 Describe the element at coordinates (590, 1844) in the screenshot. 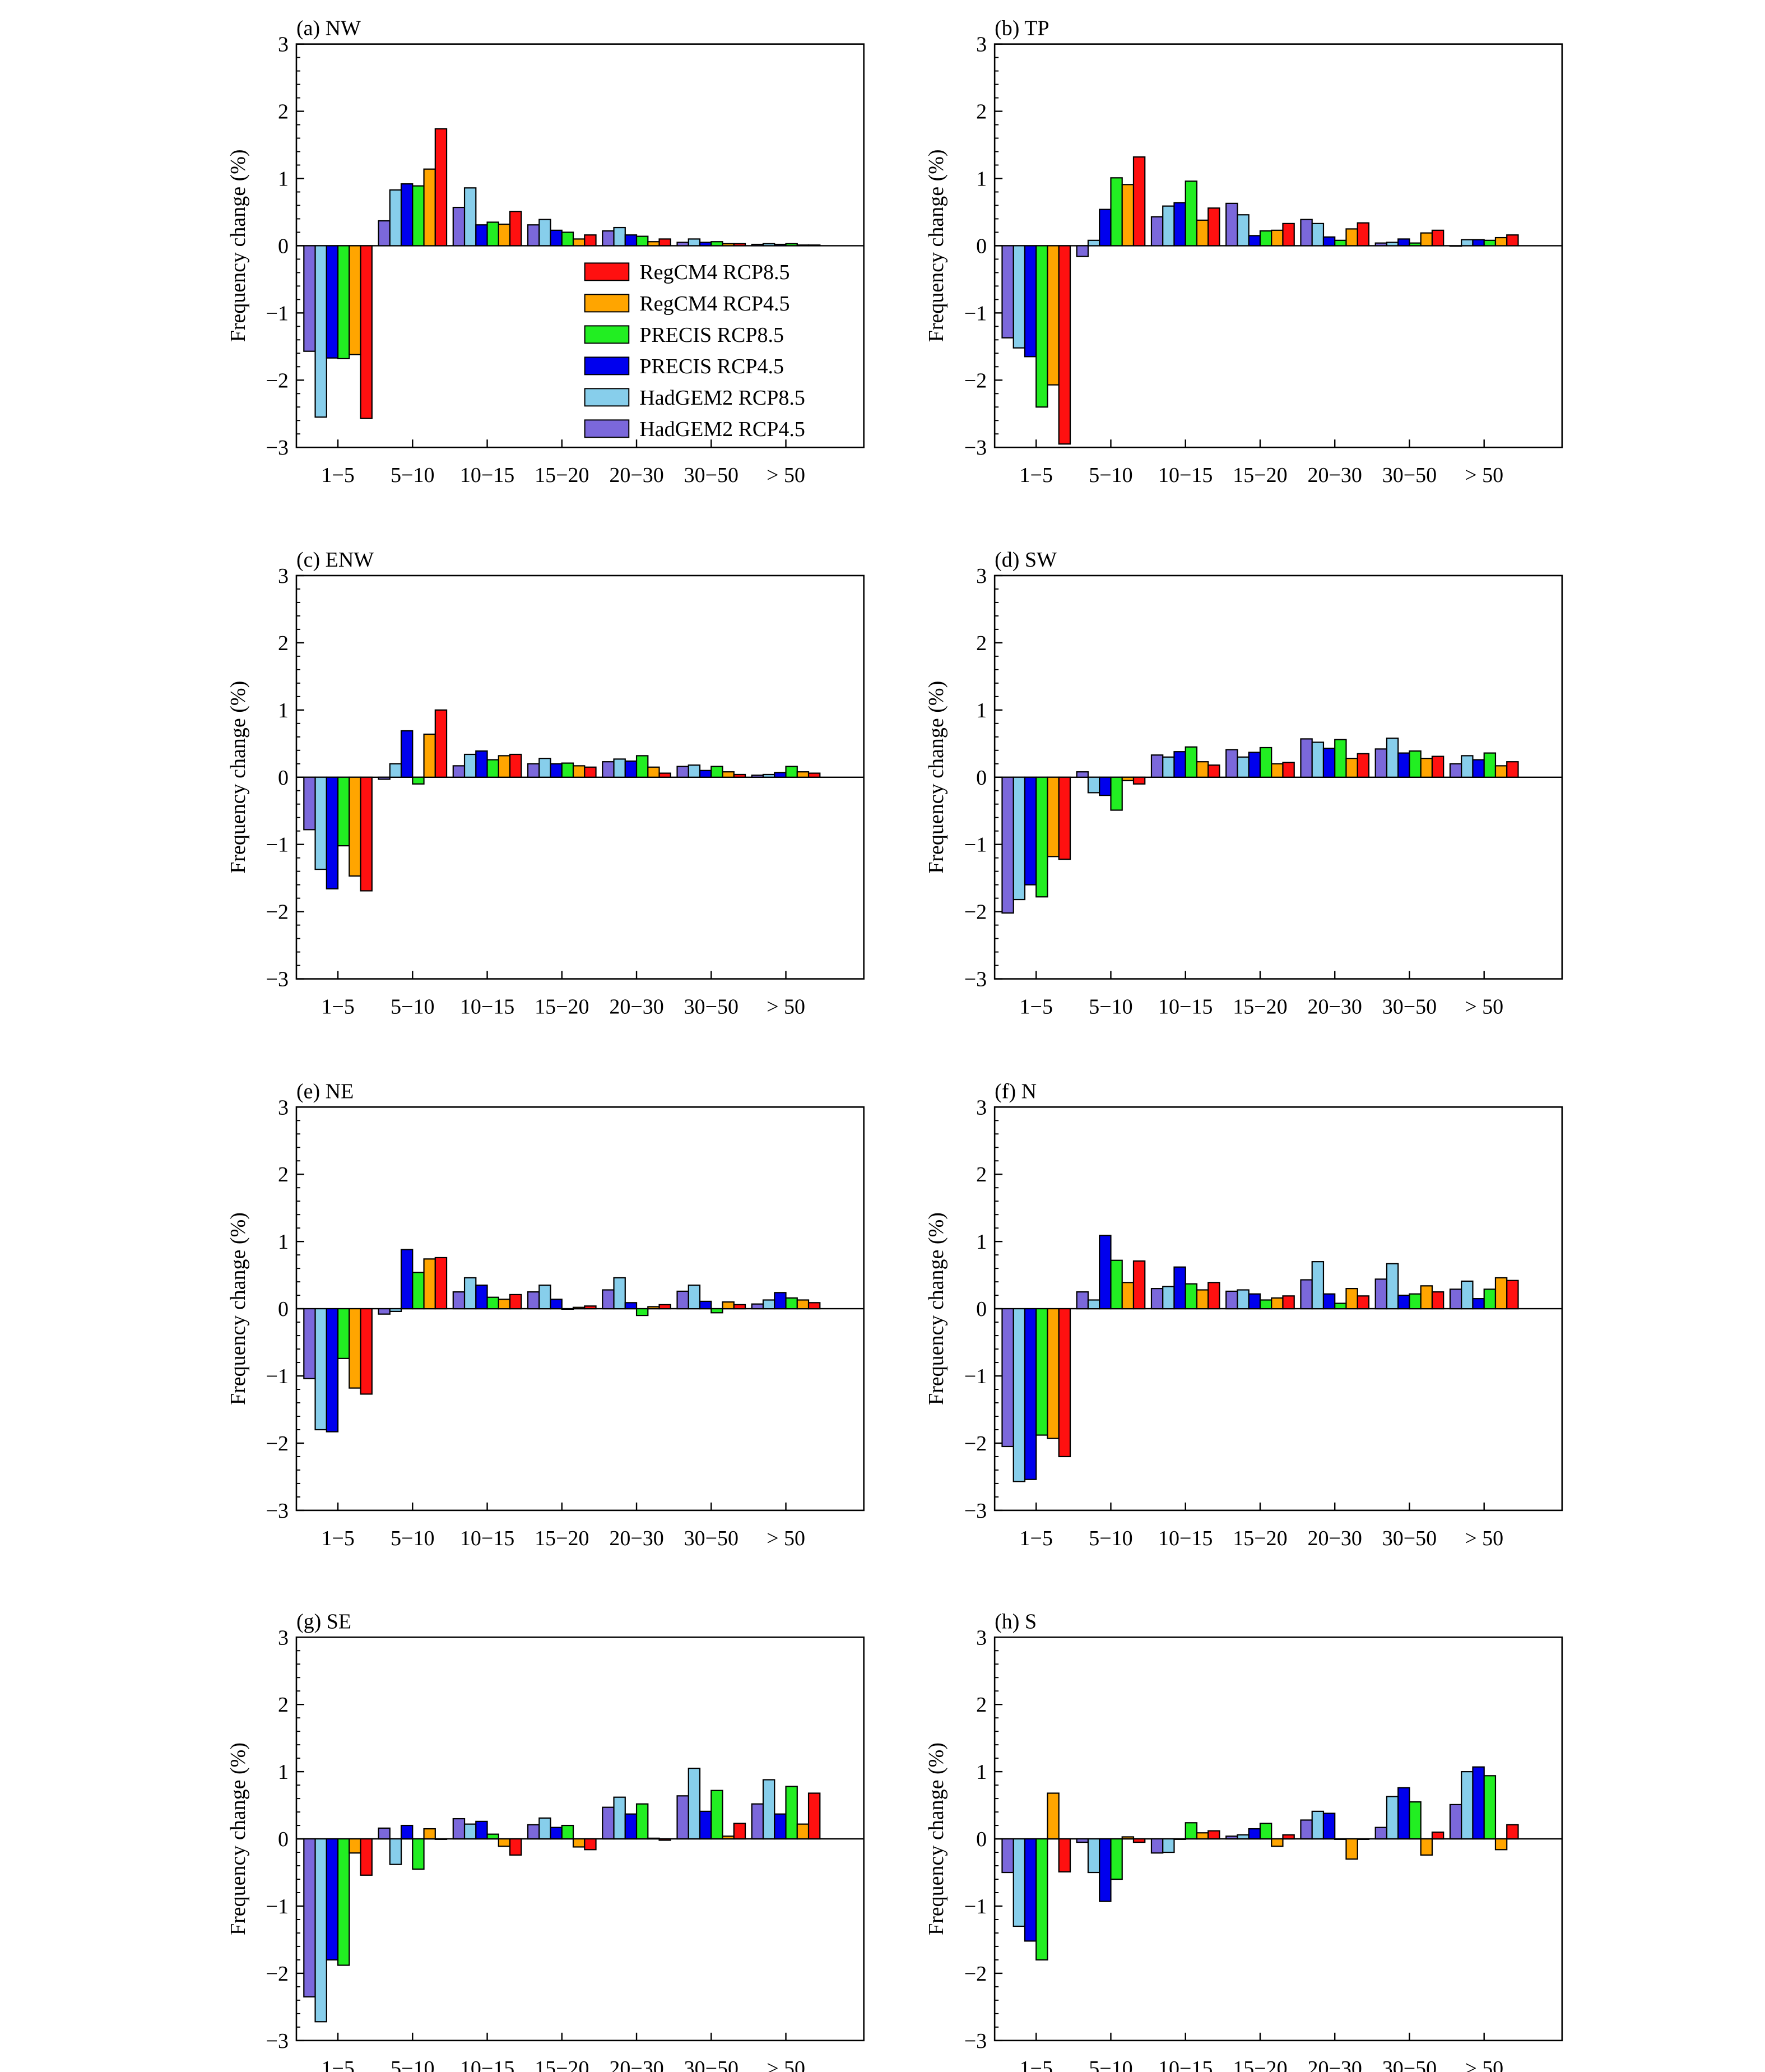

I see `bar-g-se-cat4-s6` at that location.